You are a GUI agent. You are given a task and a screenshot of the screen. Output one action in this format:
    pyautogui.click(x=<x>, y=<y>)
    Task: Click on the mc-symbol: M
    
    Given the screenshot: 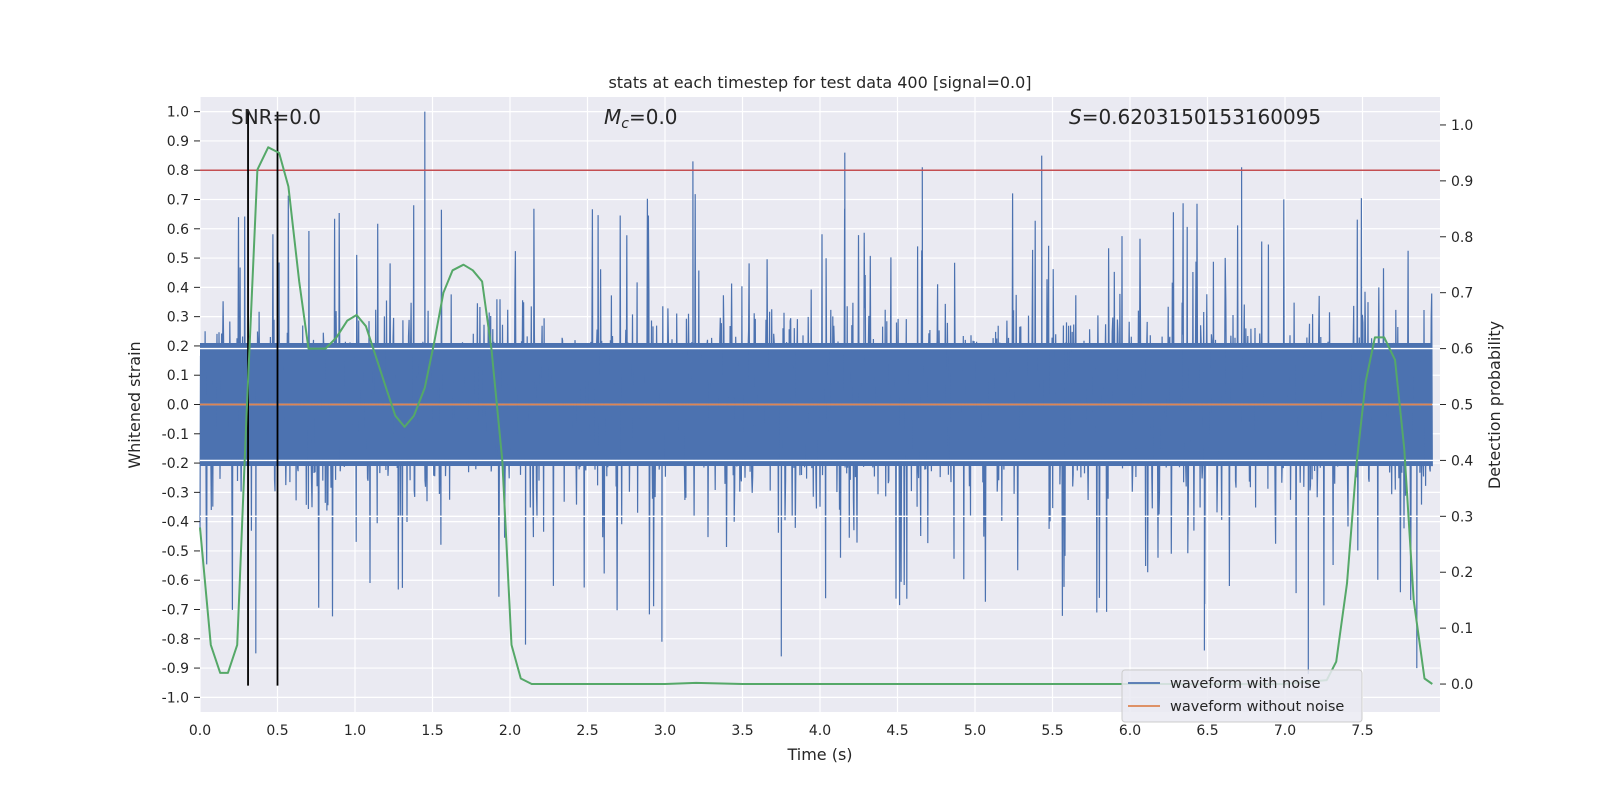 What is the action you would take?
    pyautogui.click(x=612, y=117)
    